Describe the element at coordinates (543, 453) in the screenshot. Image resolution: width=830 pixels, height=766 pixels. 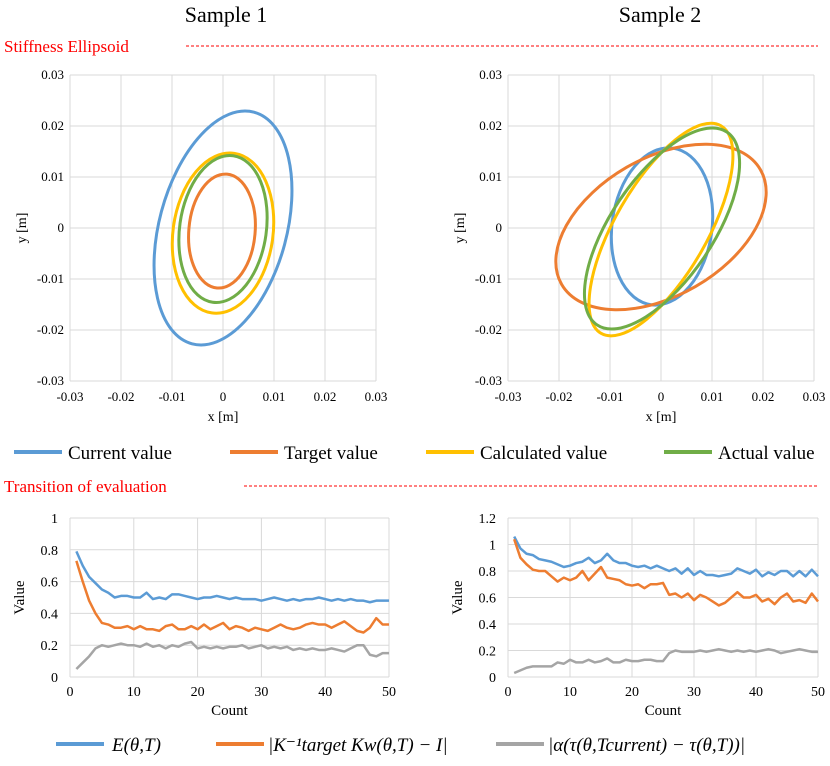
I see `legend-label: Calculated value` at that location.